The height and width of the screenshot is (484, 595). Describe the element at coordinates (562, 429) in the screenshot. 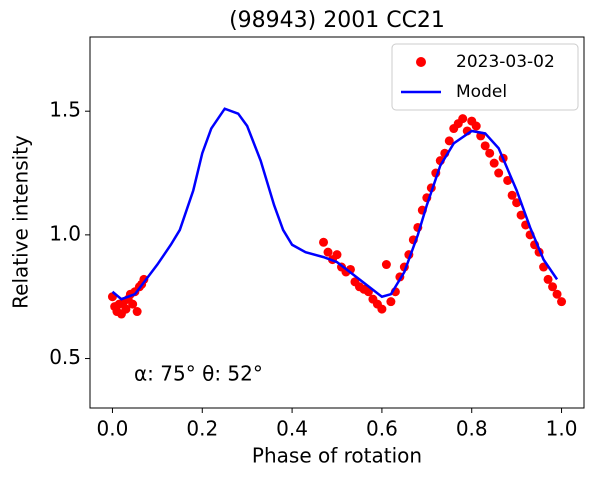

I see `x-tick-label: 1.0` at that location.